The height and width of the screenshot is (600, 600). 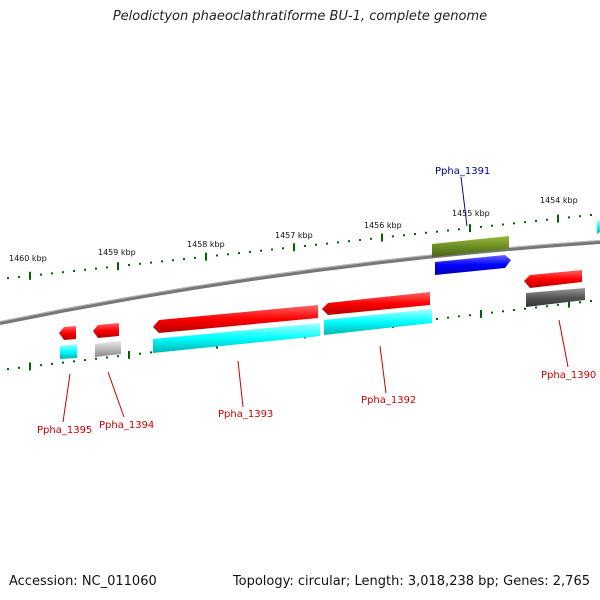 What do you see at coordinates (471, 213) in the screenshot?
I see `scale-label: 1455 kbp` at bounding box center [471, 213].